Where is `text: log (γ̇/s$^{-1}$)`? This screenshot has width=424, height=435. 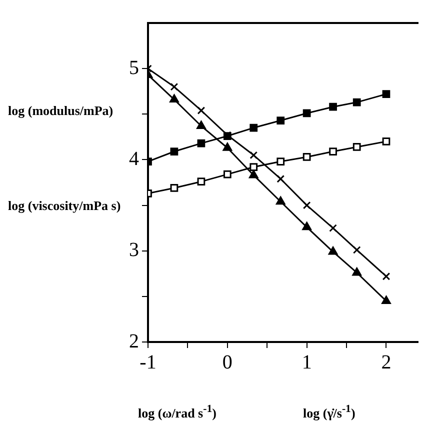
text: log (γ̇/s$^{-1}$) is located at coordinates (329, 412).